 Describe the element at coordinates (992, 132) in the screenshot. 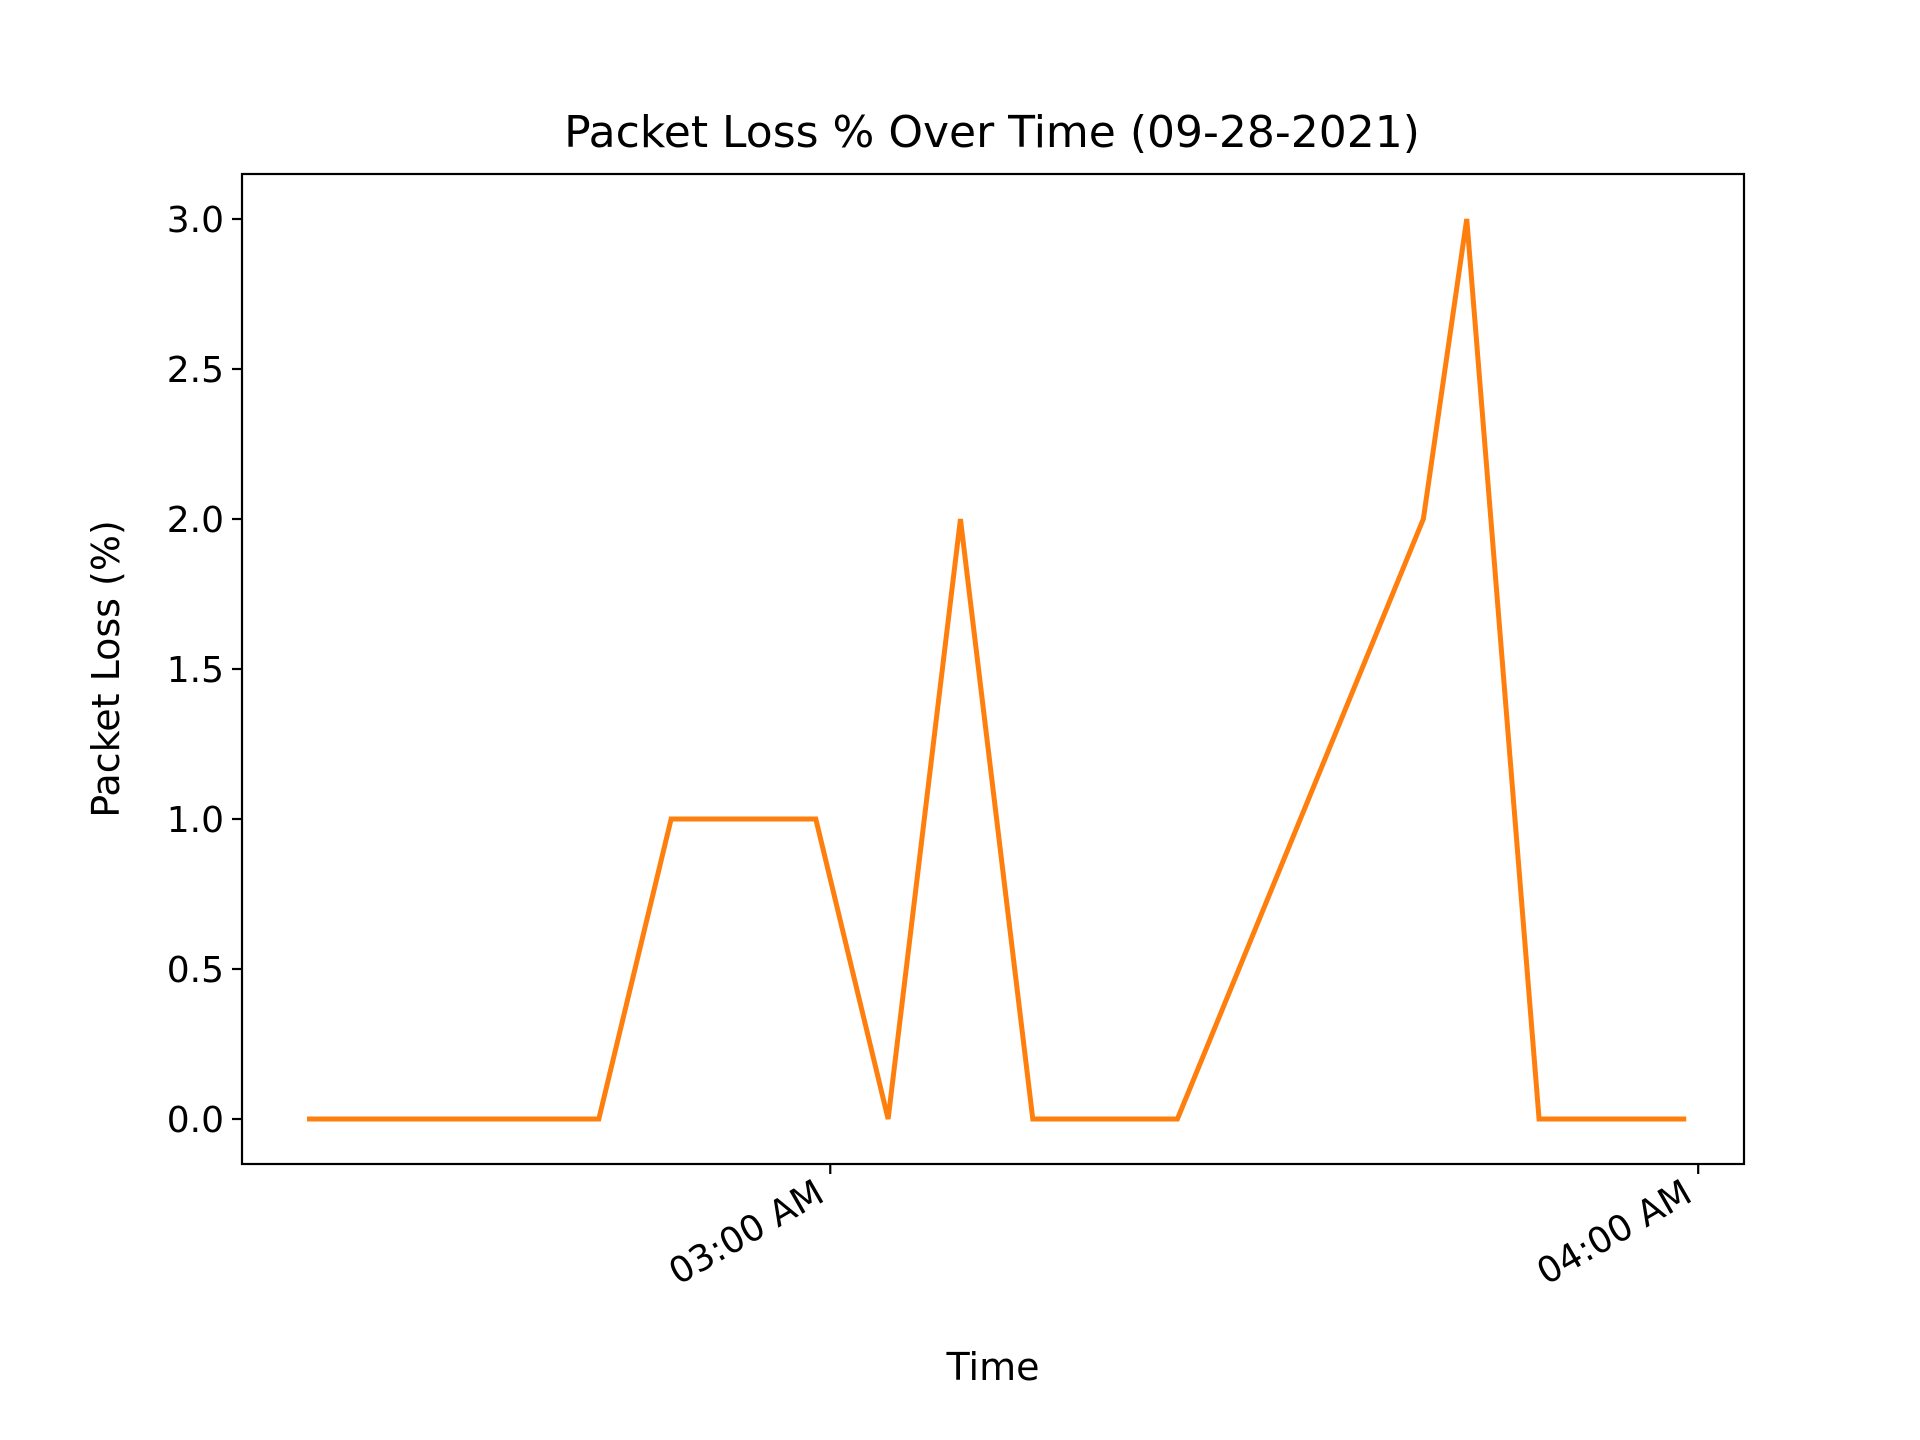

I see `chart-title: Packet Loss % Over Time (09-28-2021)` at that location.